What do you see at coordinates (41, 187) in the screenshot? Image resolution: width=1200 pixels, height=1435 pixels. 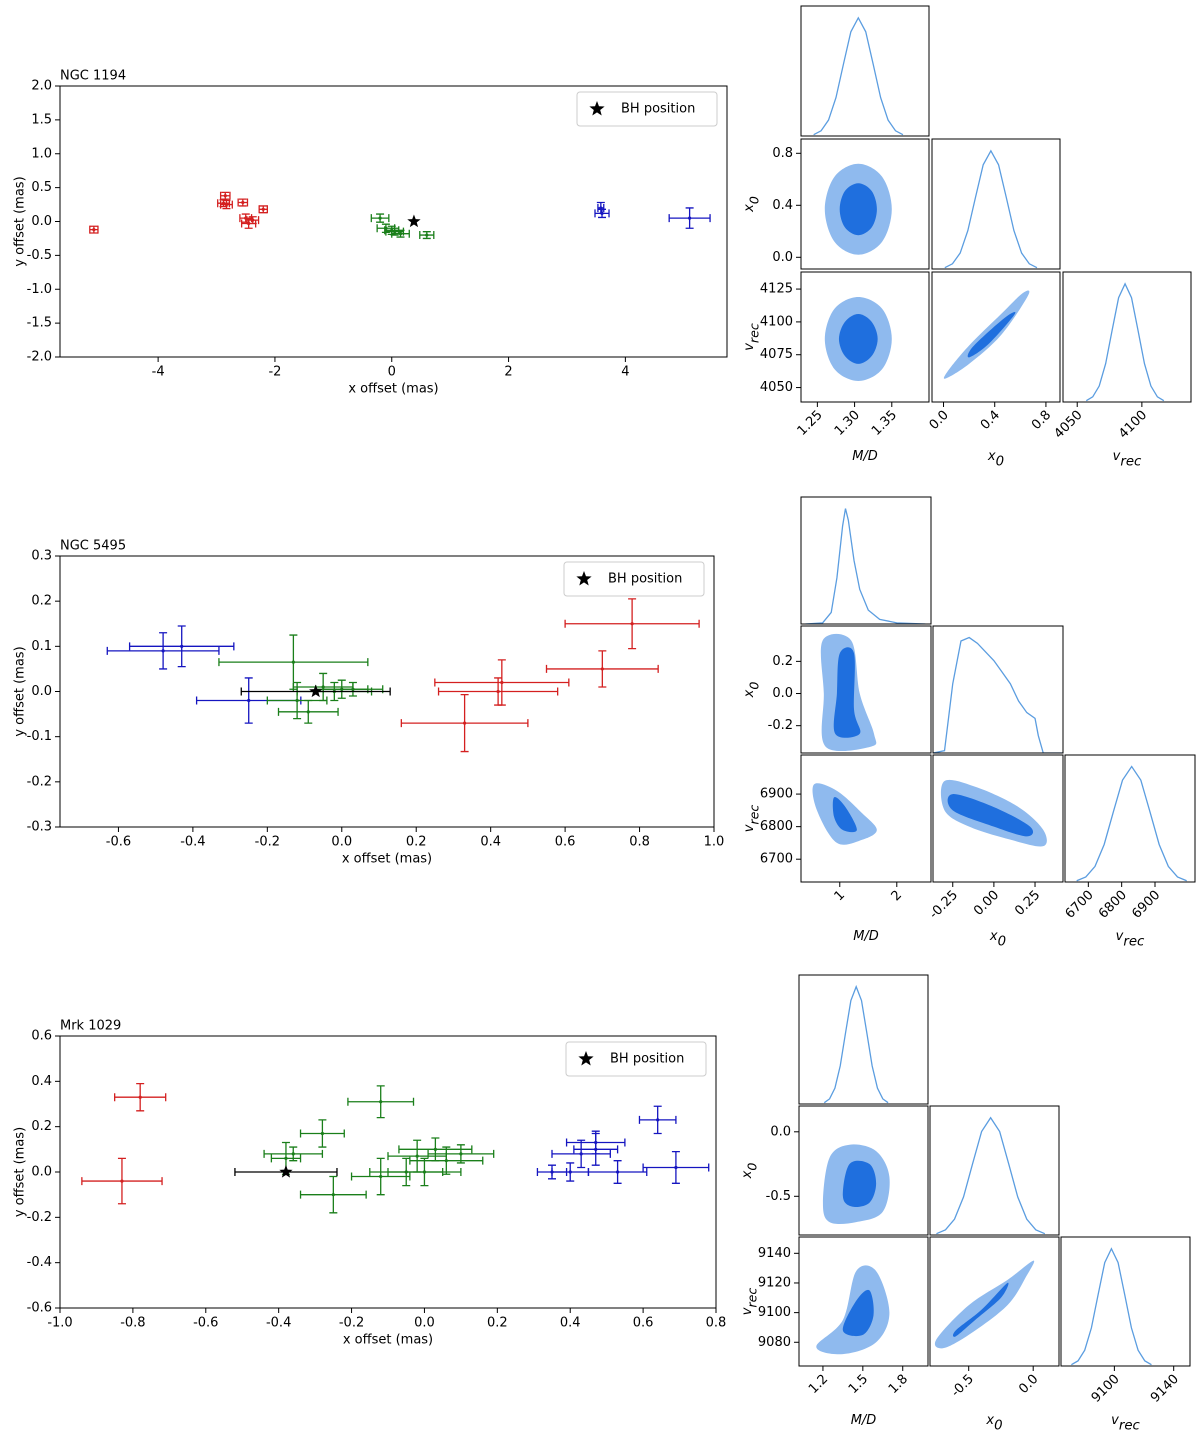 I see `y-tick-label: 0.5` at bounding box center [41, 187].